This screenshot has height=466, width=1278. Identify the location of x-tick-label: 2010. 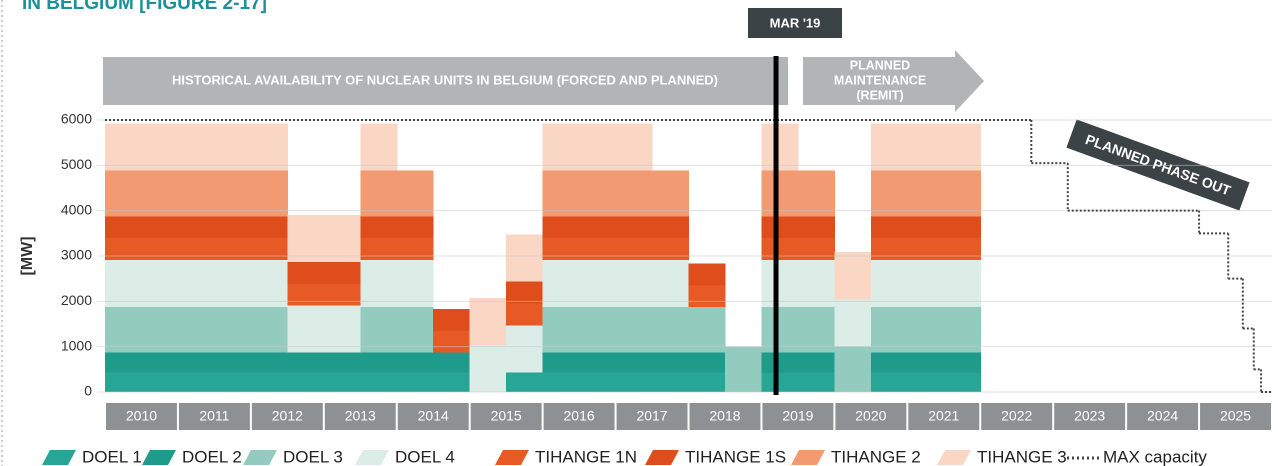
(141, 416).